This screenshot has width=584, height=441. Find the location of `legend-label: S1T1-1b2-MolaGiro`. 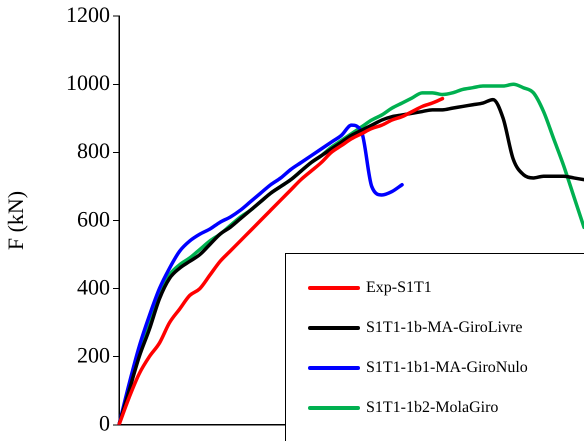

legend-label: S1T1-1b2-MolaGiro is located at coordinates (432, 408).